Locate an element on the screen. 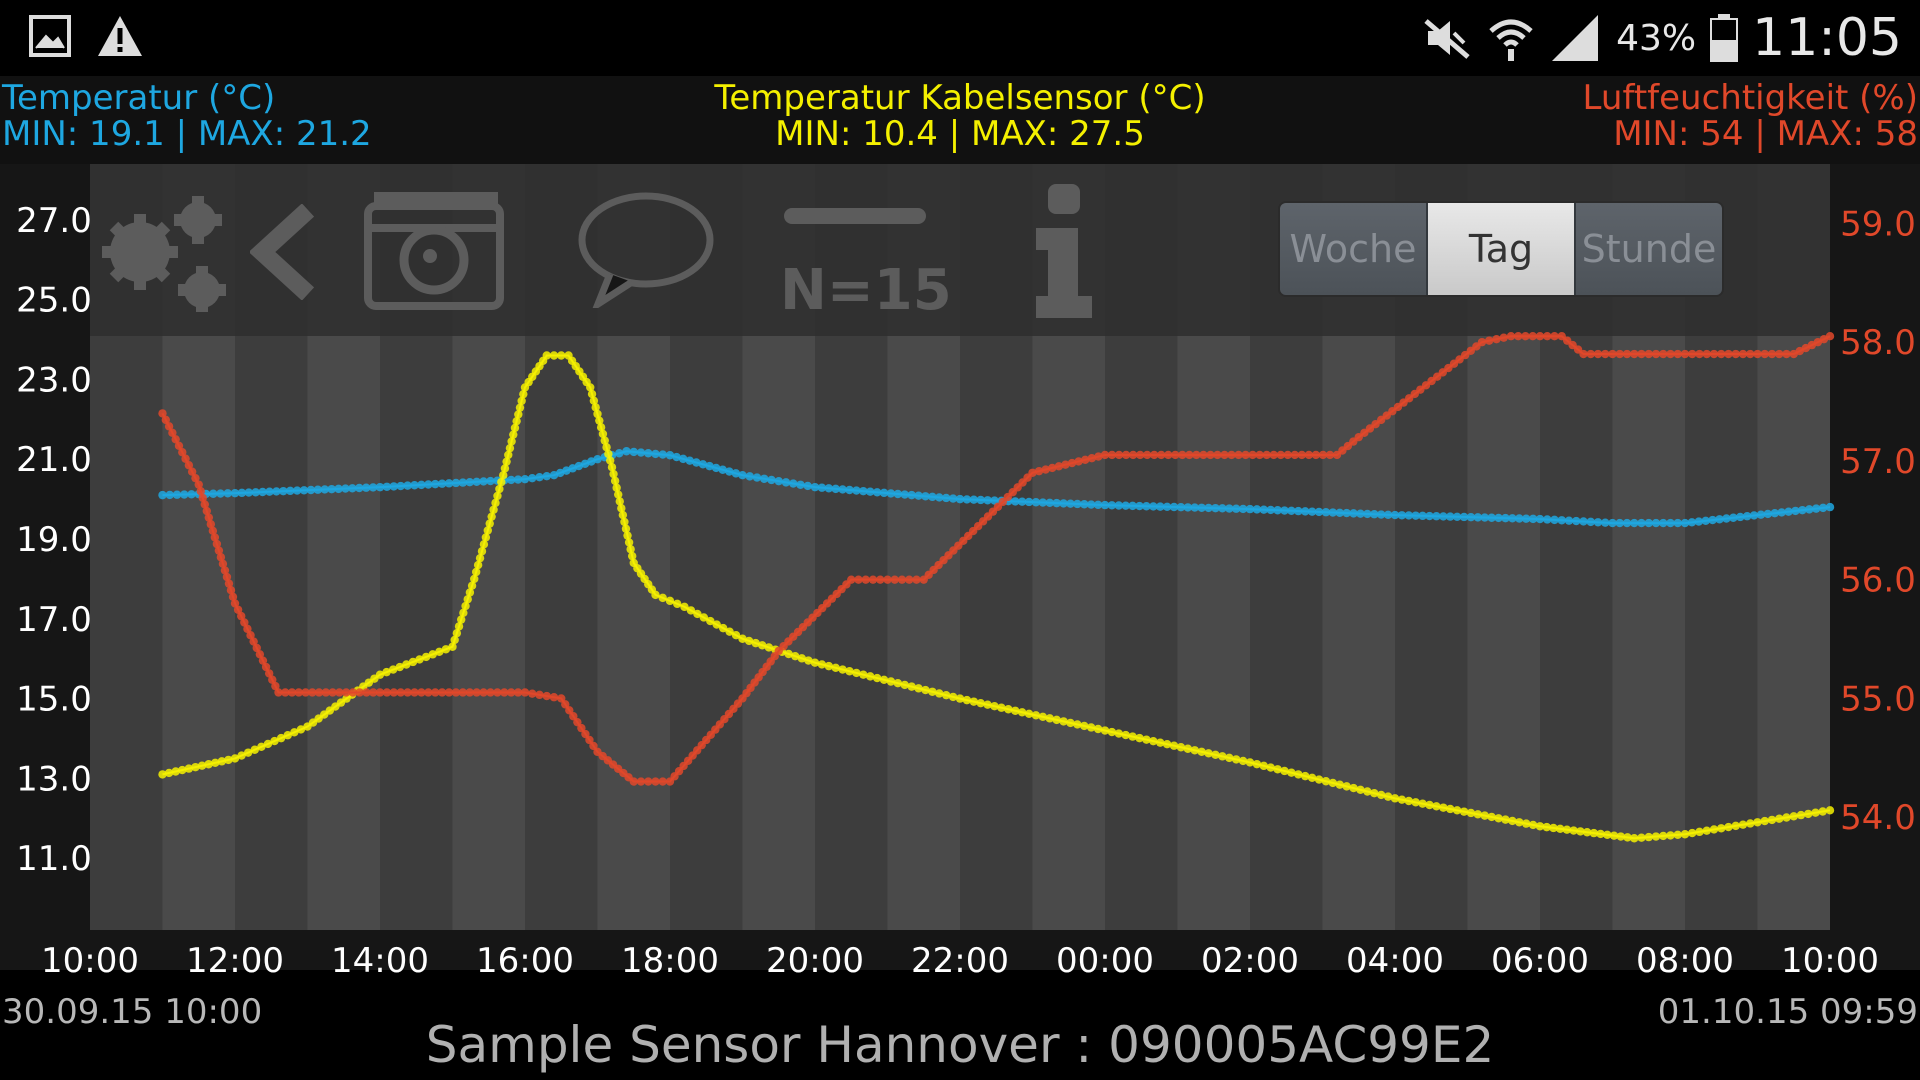  x-tick: 10:00 is located at coordinates (1830, 961).